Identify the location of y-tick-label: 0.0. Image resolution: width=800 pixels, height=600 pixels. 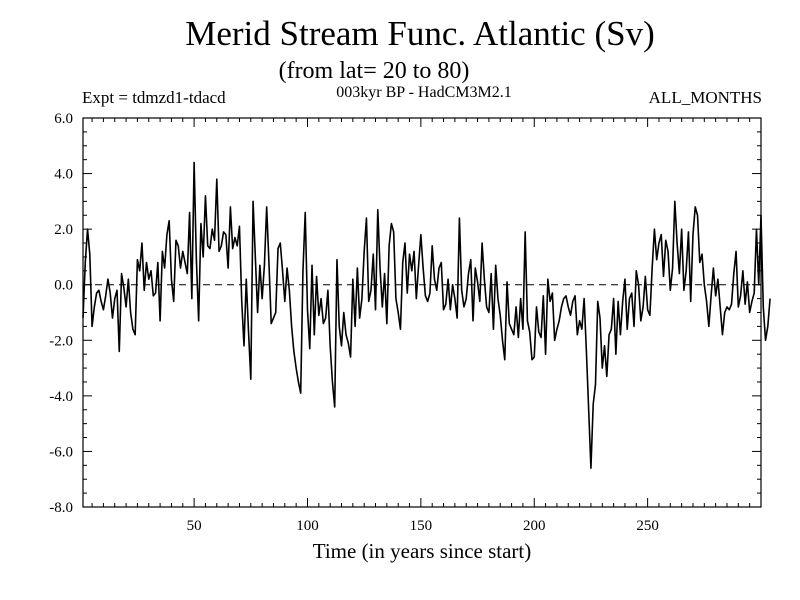
(63, 286).